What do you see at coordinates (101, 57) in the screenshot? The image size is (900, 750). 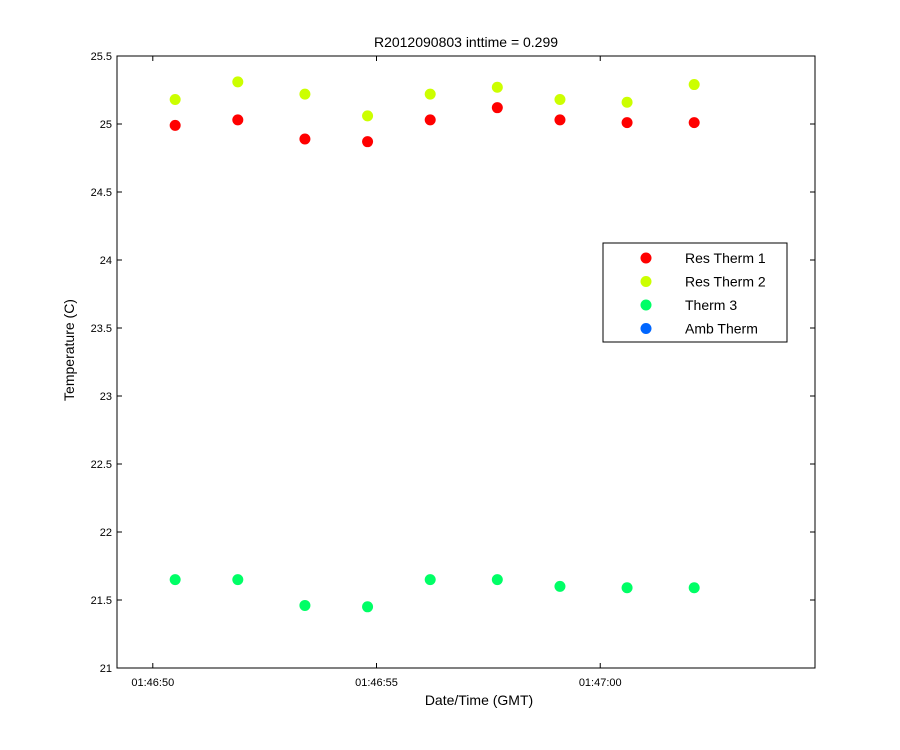 I see `y-tick-label: 25.5` at bounding box center [101, 57].